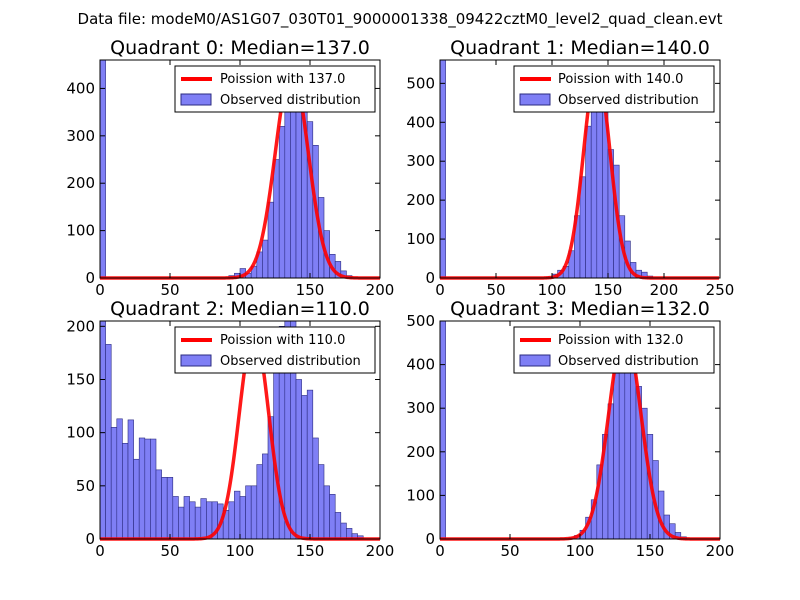 The width and height of the screenshot is (800, 600). I want to click on y-tick-label: 50, so click(85, 486).